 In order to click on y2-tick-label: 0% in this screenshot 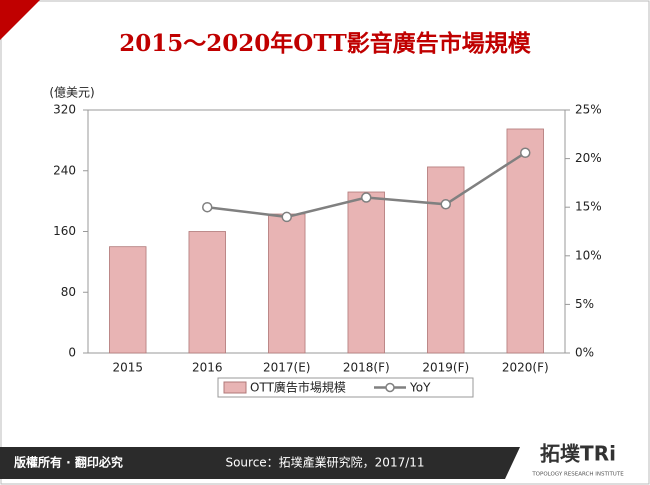, I will do `click(584, 353)`.